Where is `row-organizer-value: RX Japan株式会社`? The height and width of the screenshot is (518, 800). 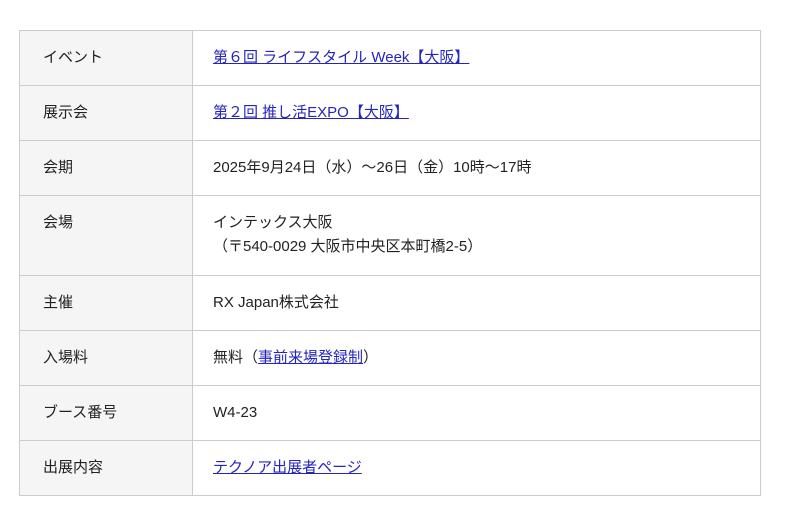
row-organizer-value: RX Japan株式会社 is located at coordinates (476, 303).